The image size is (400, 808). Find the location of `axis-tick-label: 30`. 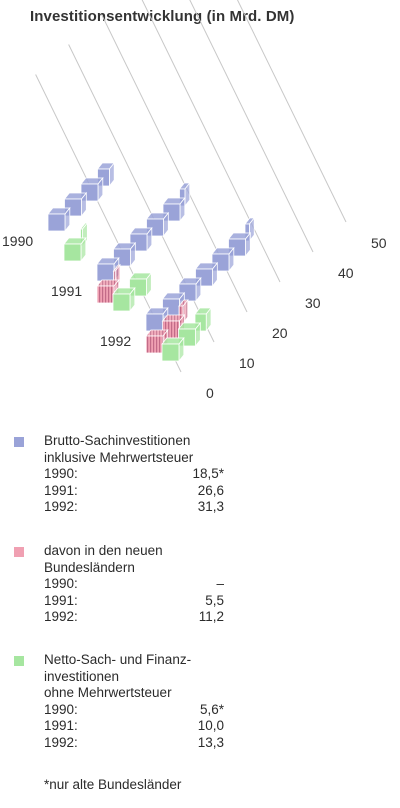

axis-tick-label: 30 is located at coordinates (313, 303).